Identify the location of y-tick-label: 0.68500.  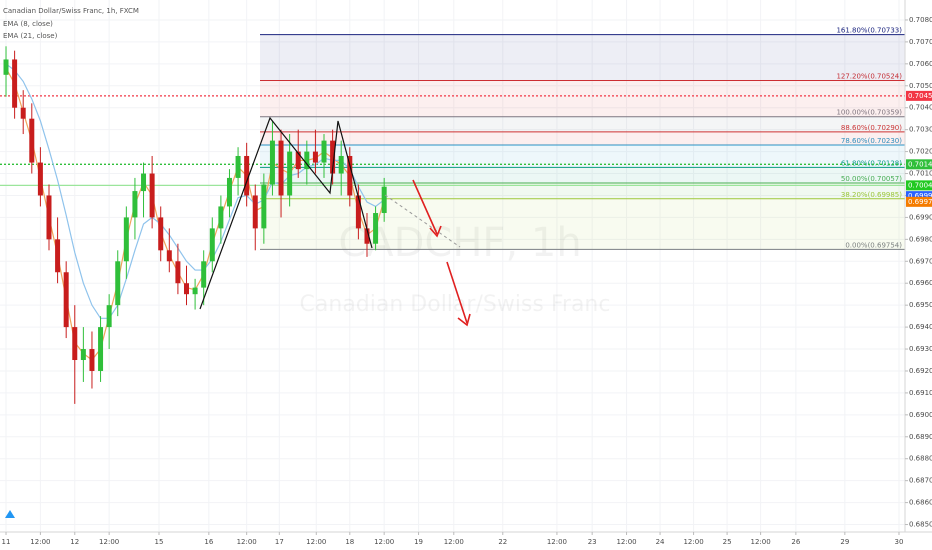
(920, 525).